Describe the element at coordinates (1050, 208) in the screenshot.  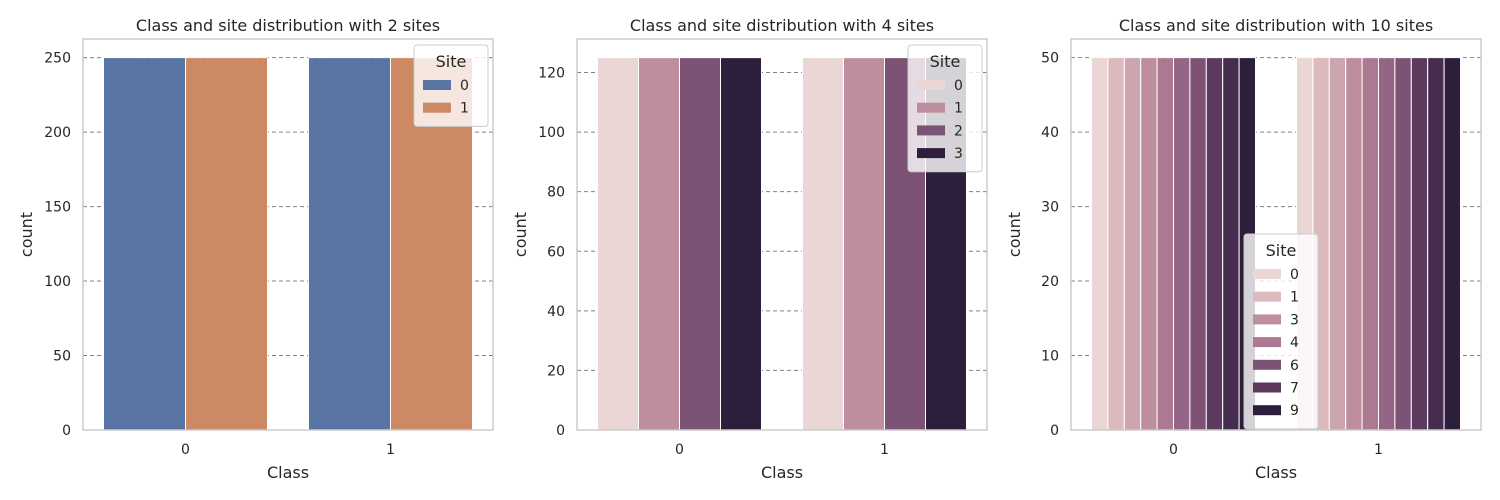
I see `y-tick-label: 30` at that location.